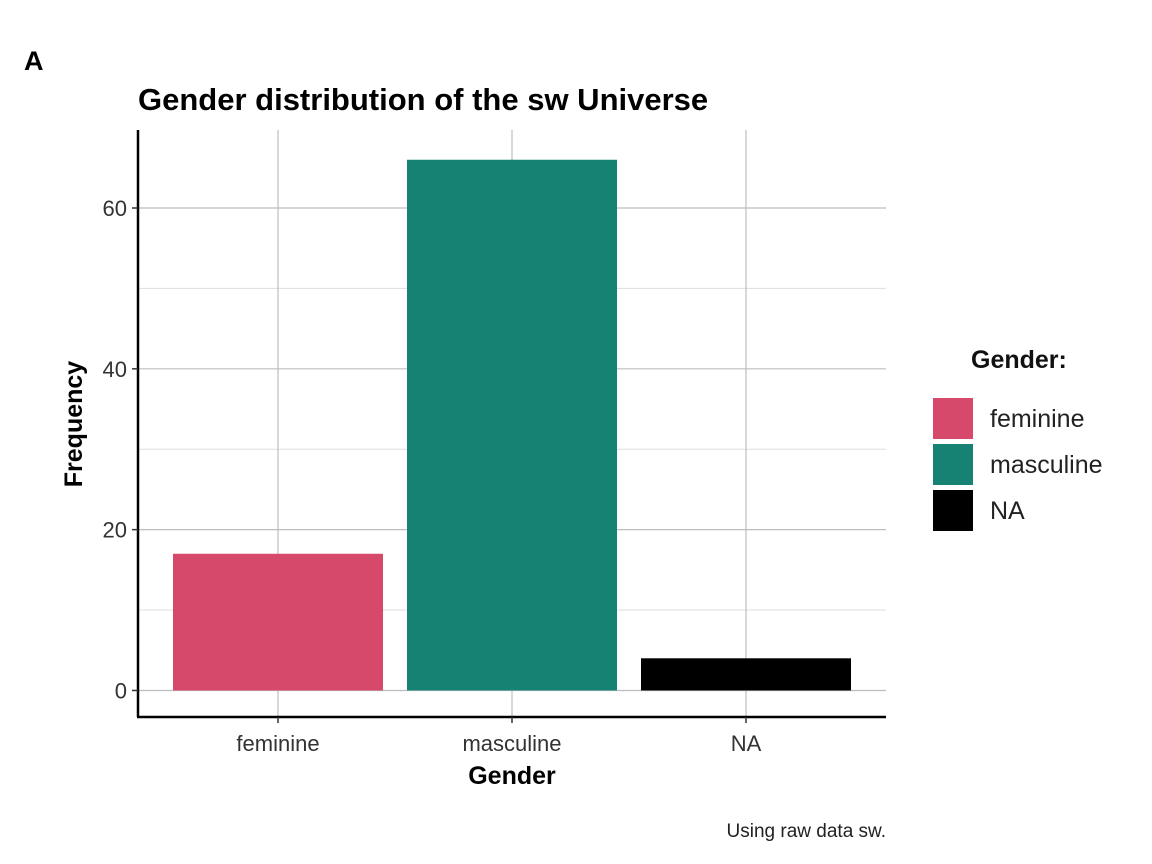 This screenshot has width=1152, height=864. I want to click on legend: Gender: feminine masculine NA, so click(1017, 439).